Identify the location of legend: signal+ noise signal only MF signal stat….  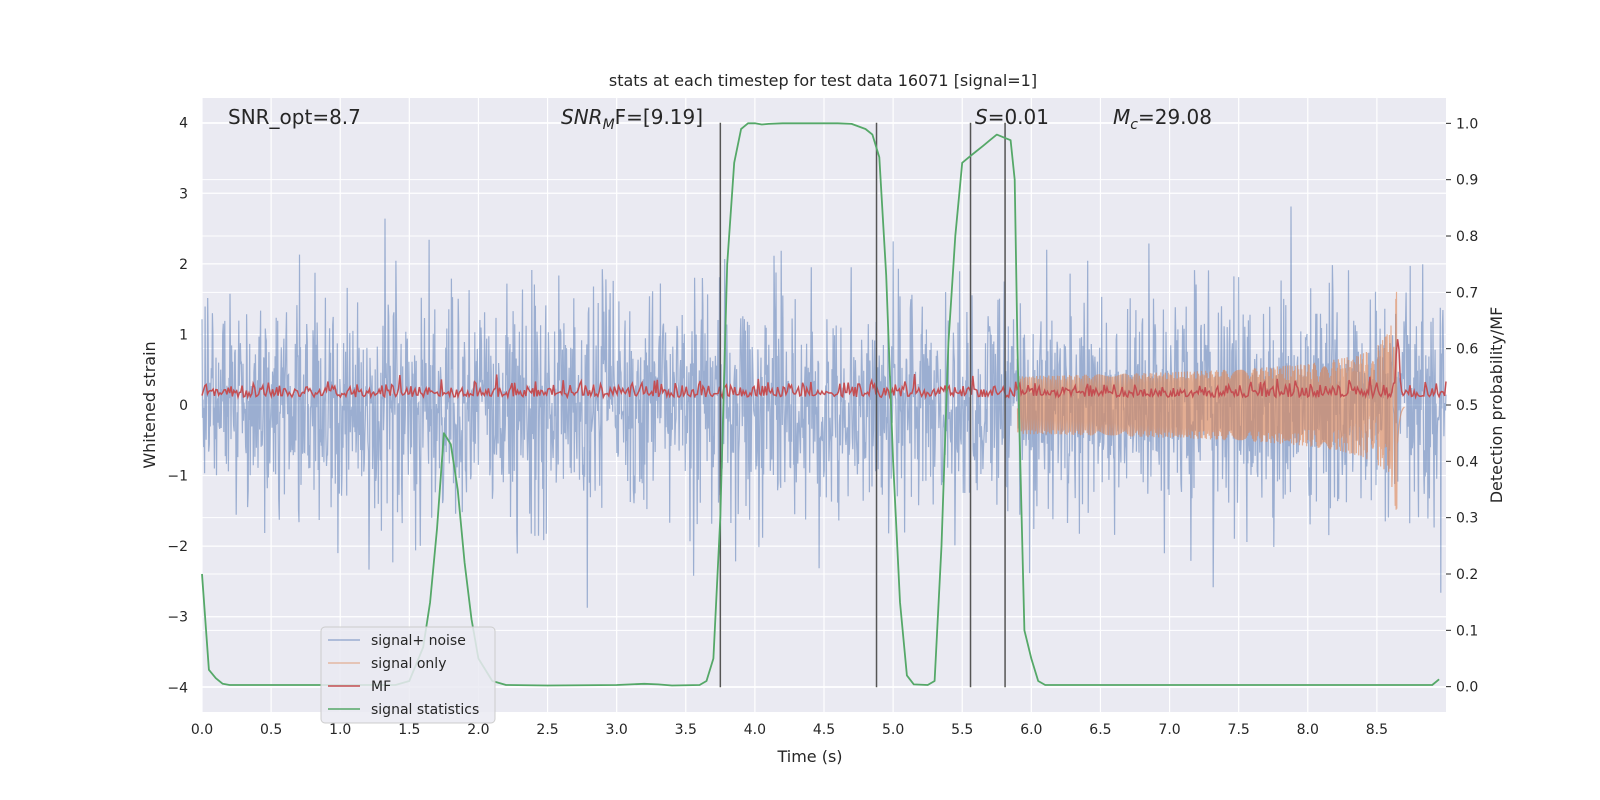
(408, 675).